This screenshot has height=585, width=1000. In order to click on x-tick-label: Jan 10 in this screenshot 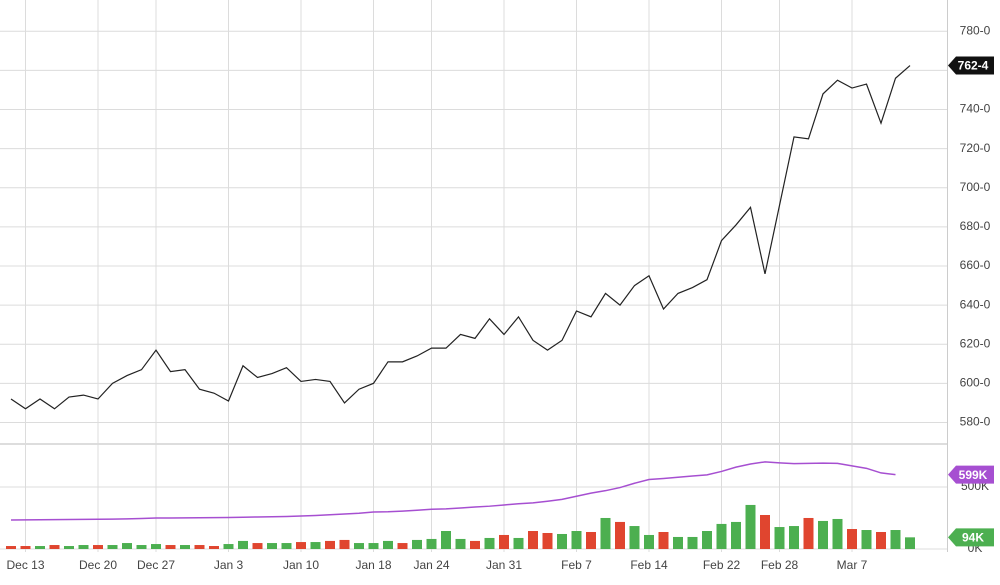, I will do `click(301, 565)`.